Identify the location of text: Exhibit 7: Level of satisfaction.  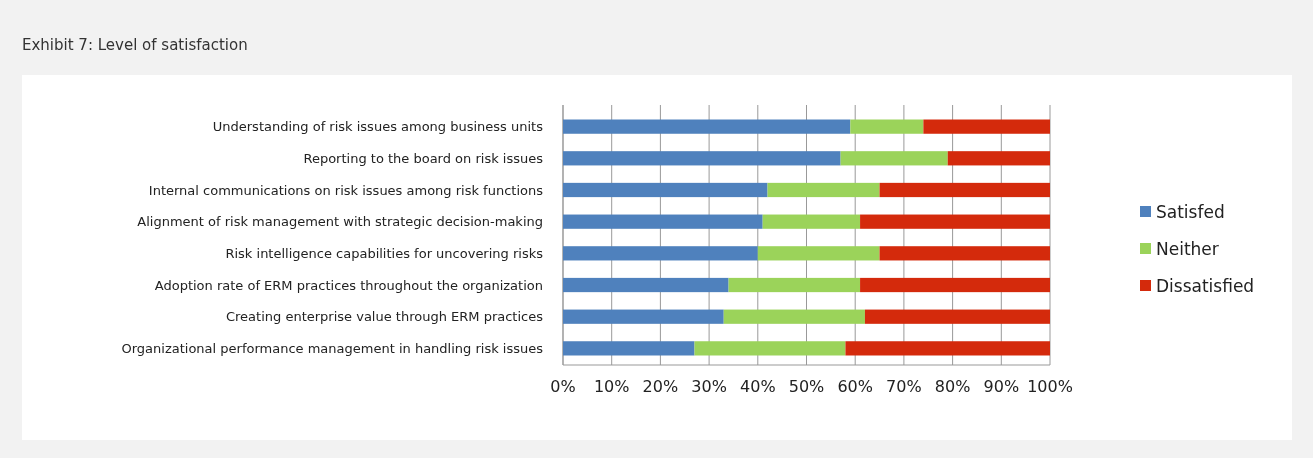
(135, 45).